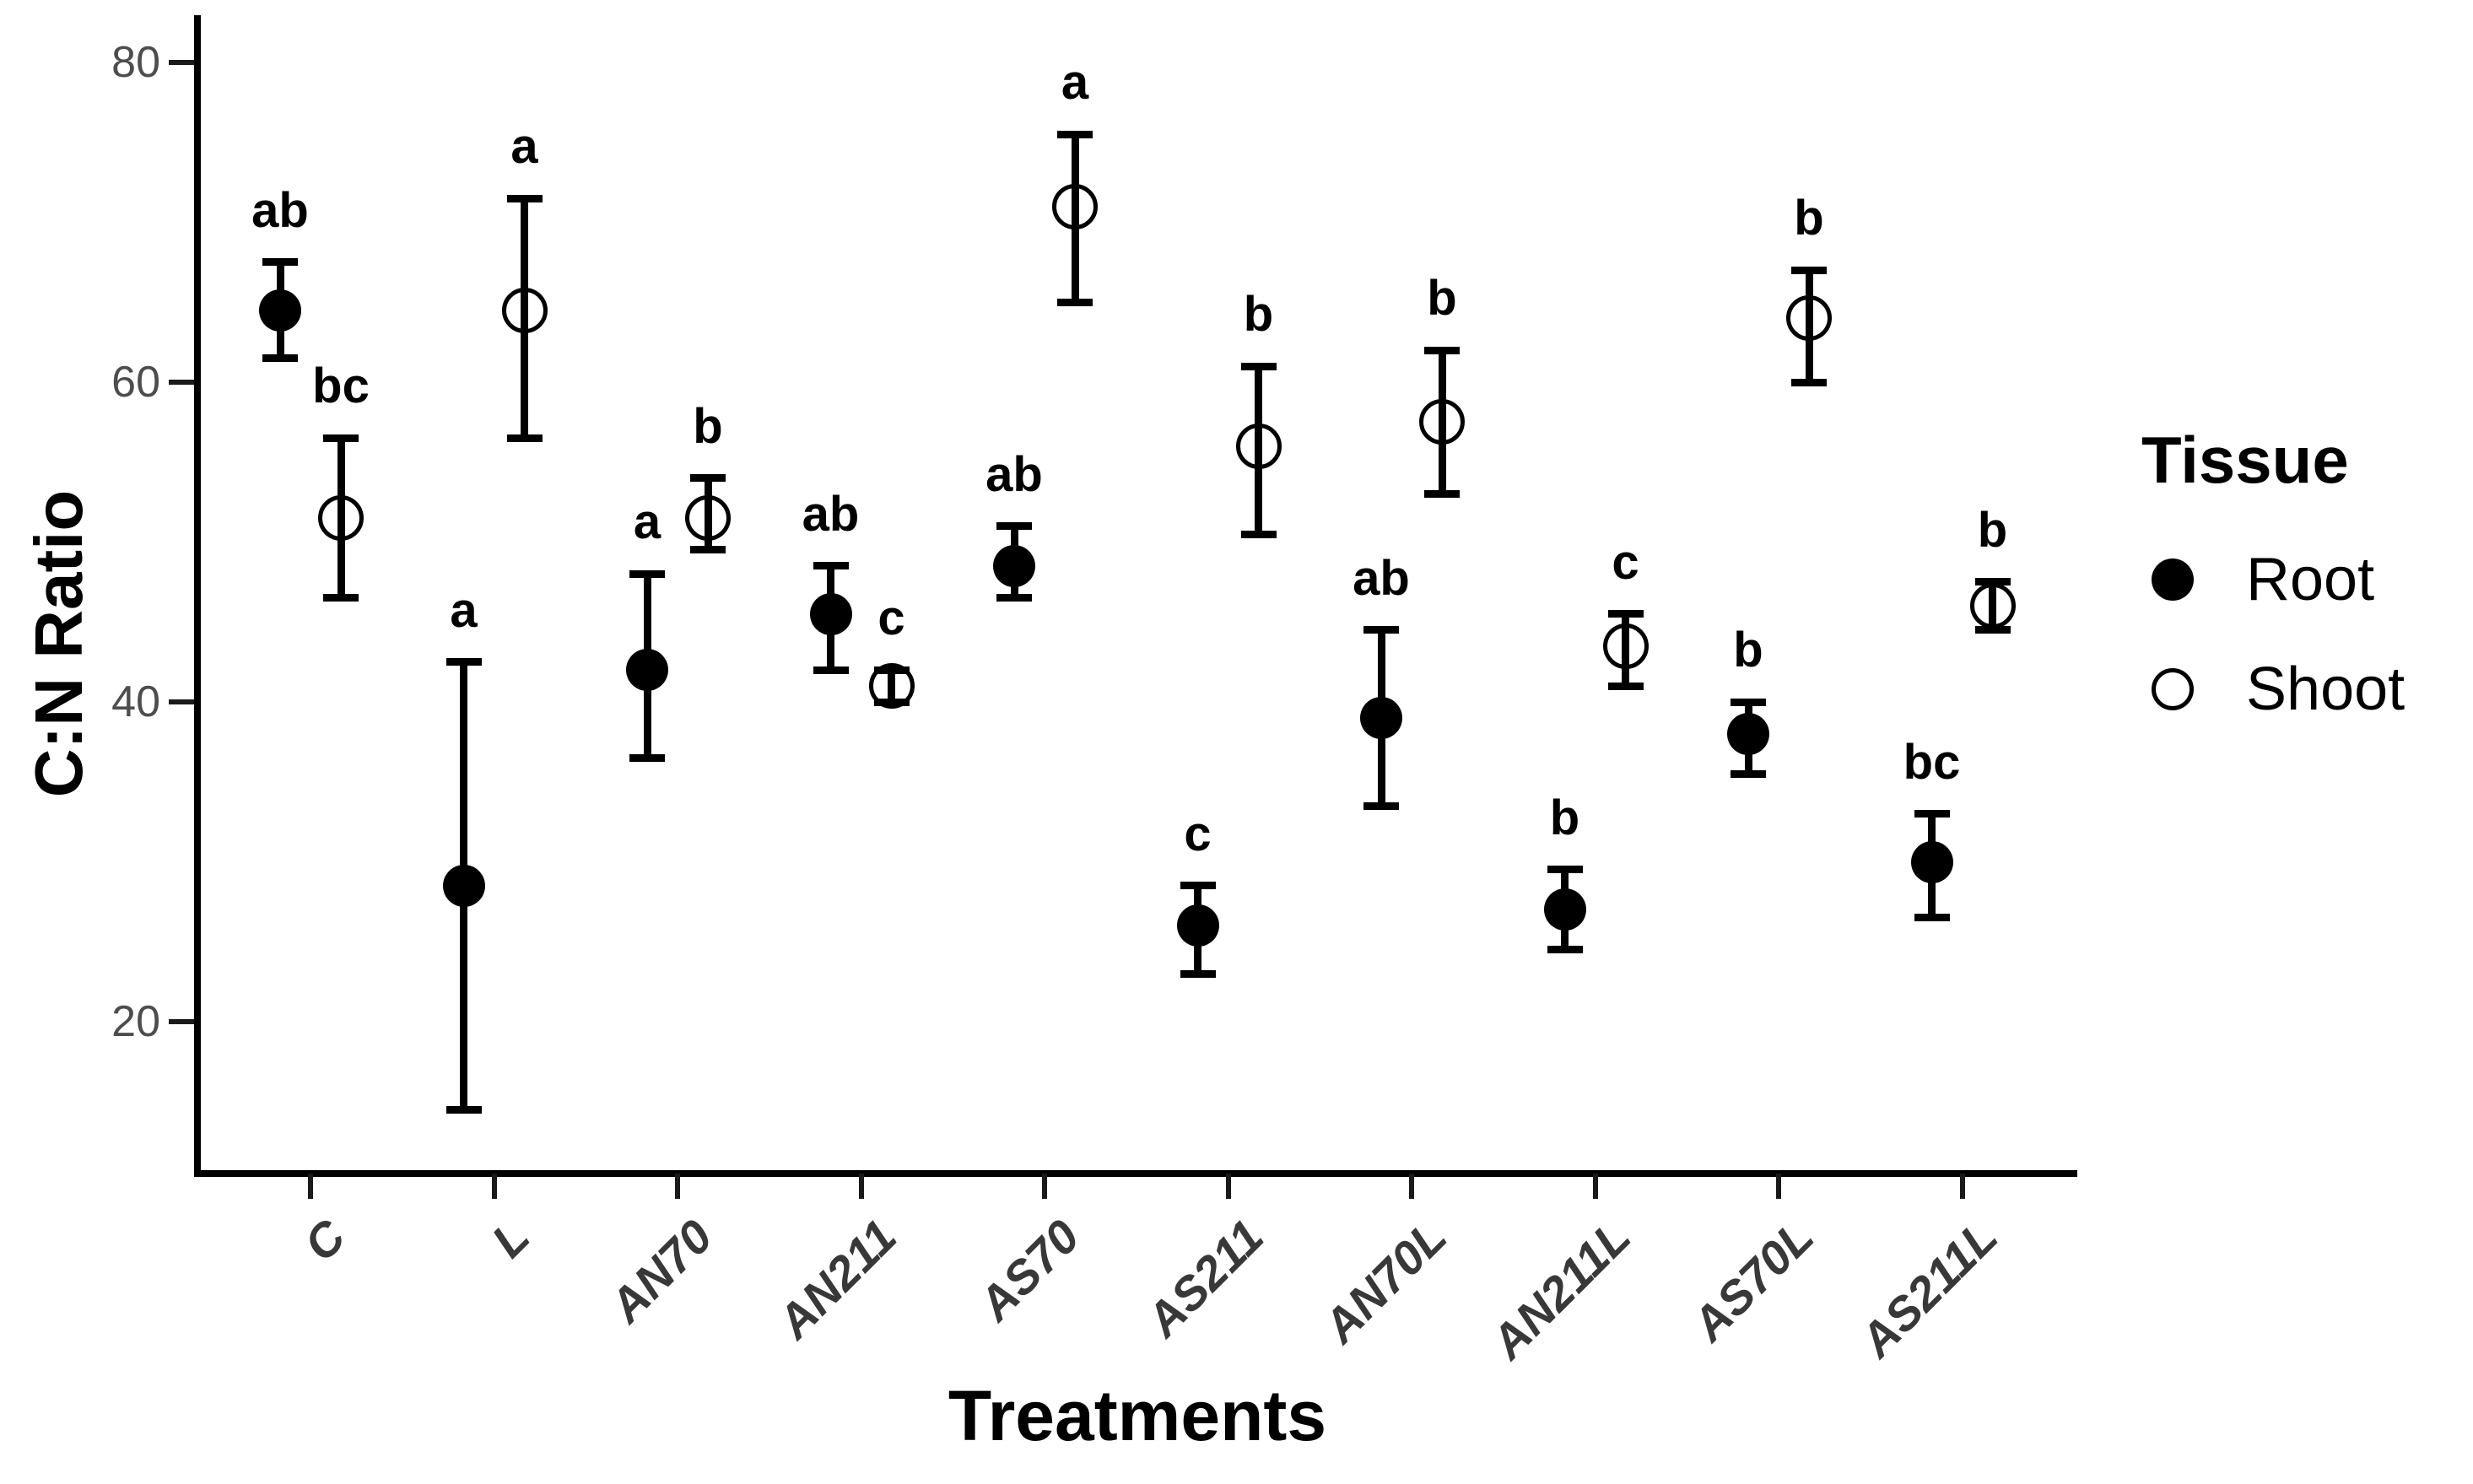 The width and height of the screenshot is (2473, 1484). What do you see at coordinates (830, 613) in the screenshot?
I see `data-point-root-AN211` at bounding box center [830, 613].